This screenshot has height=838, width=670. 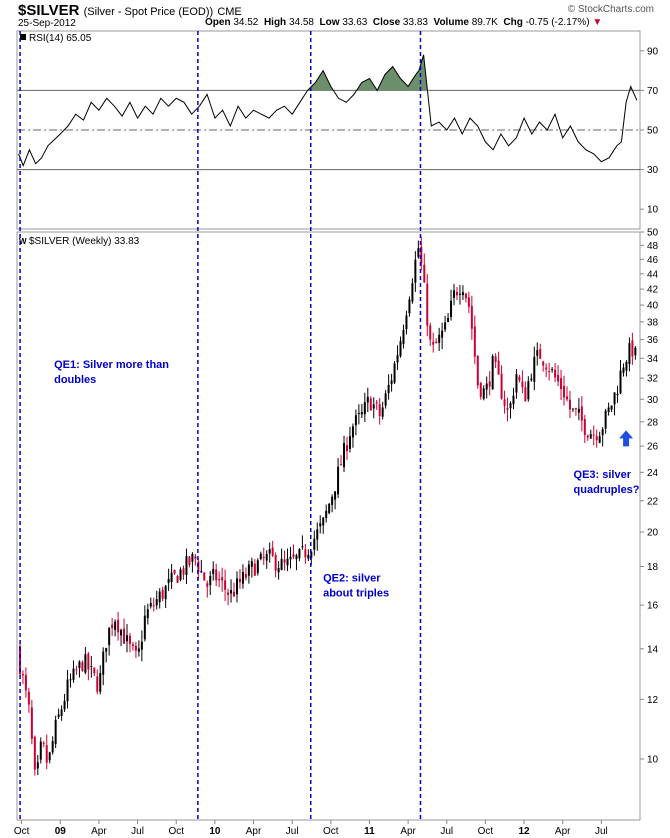 I want to click on price-tick-label: 24, so click(x=653, y=473).